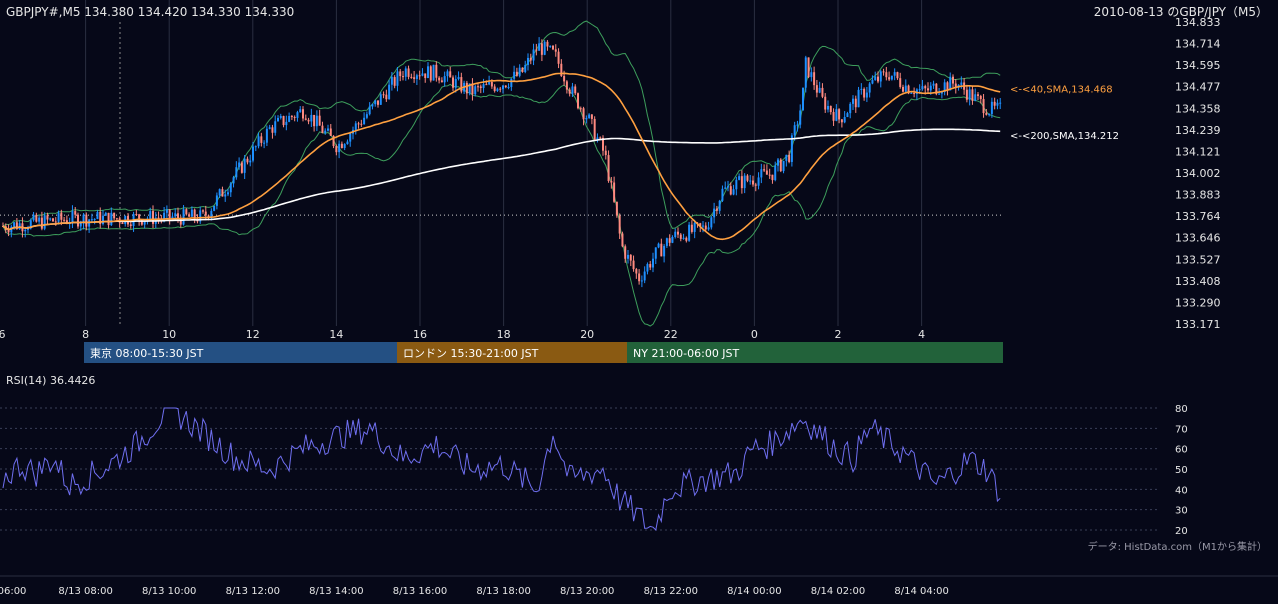  I want to click on price-tick-label: 134.239, so click(1198, 130).